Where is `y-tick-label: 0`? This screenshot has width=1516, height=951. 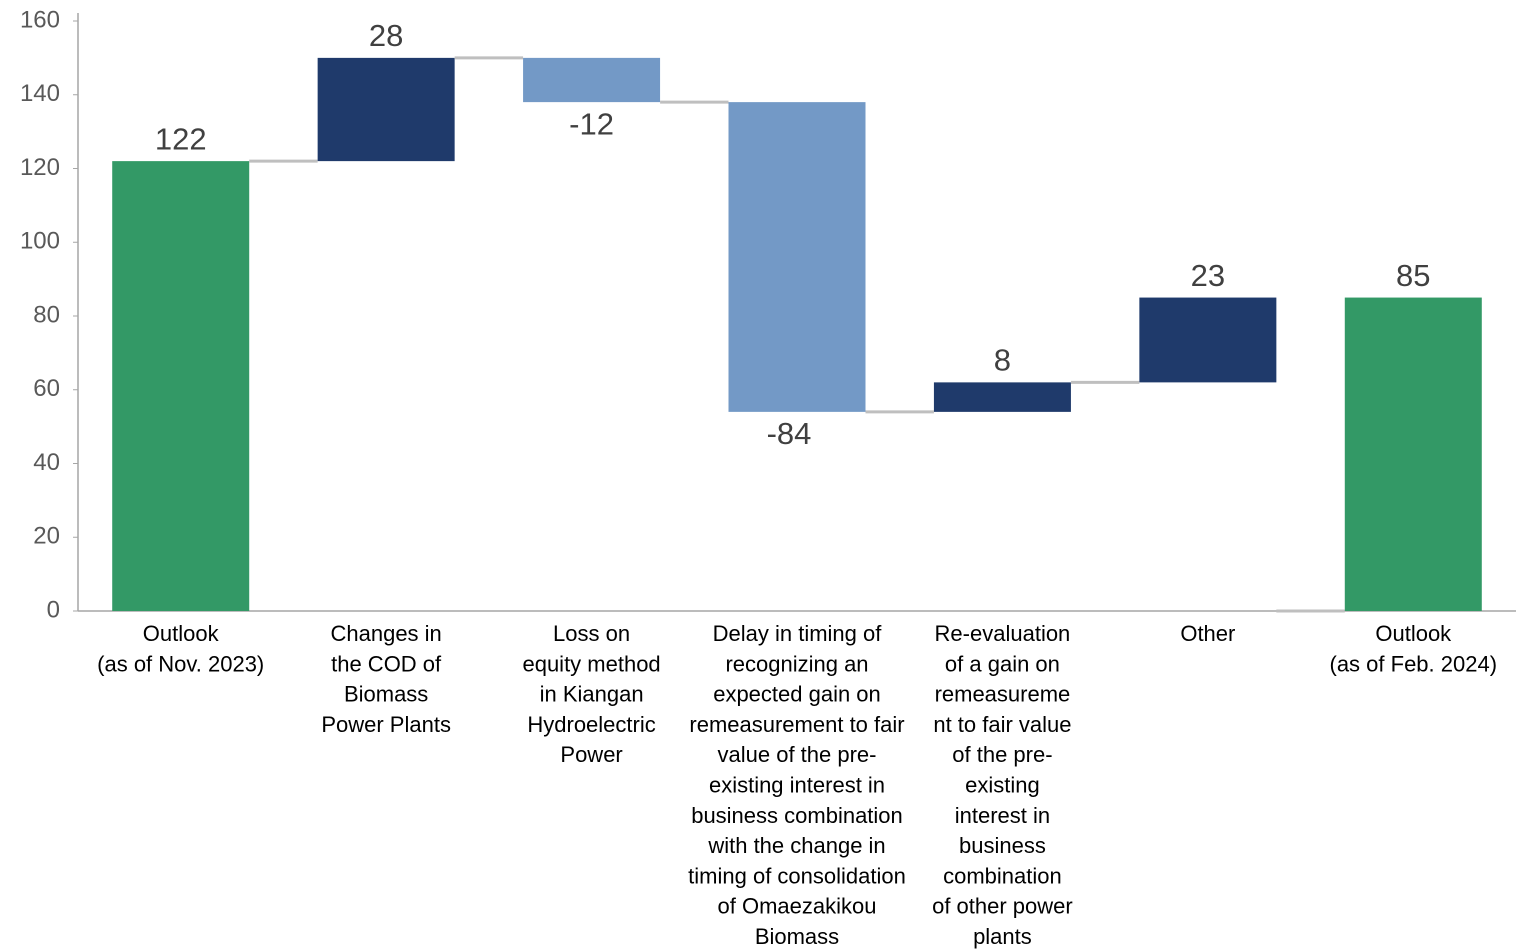
y-tick-label: 0 is located at coordinates (53, 609).